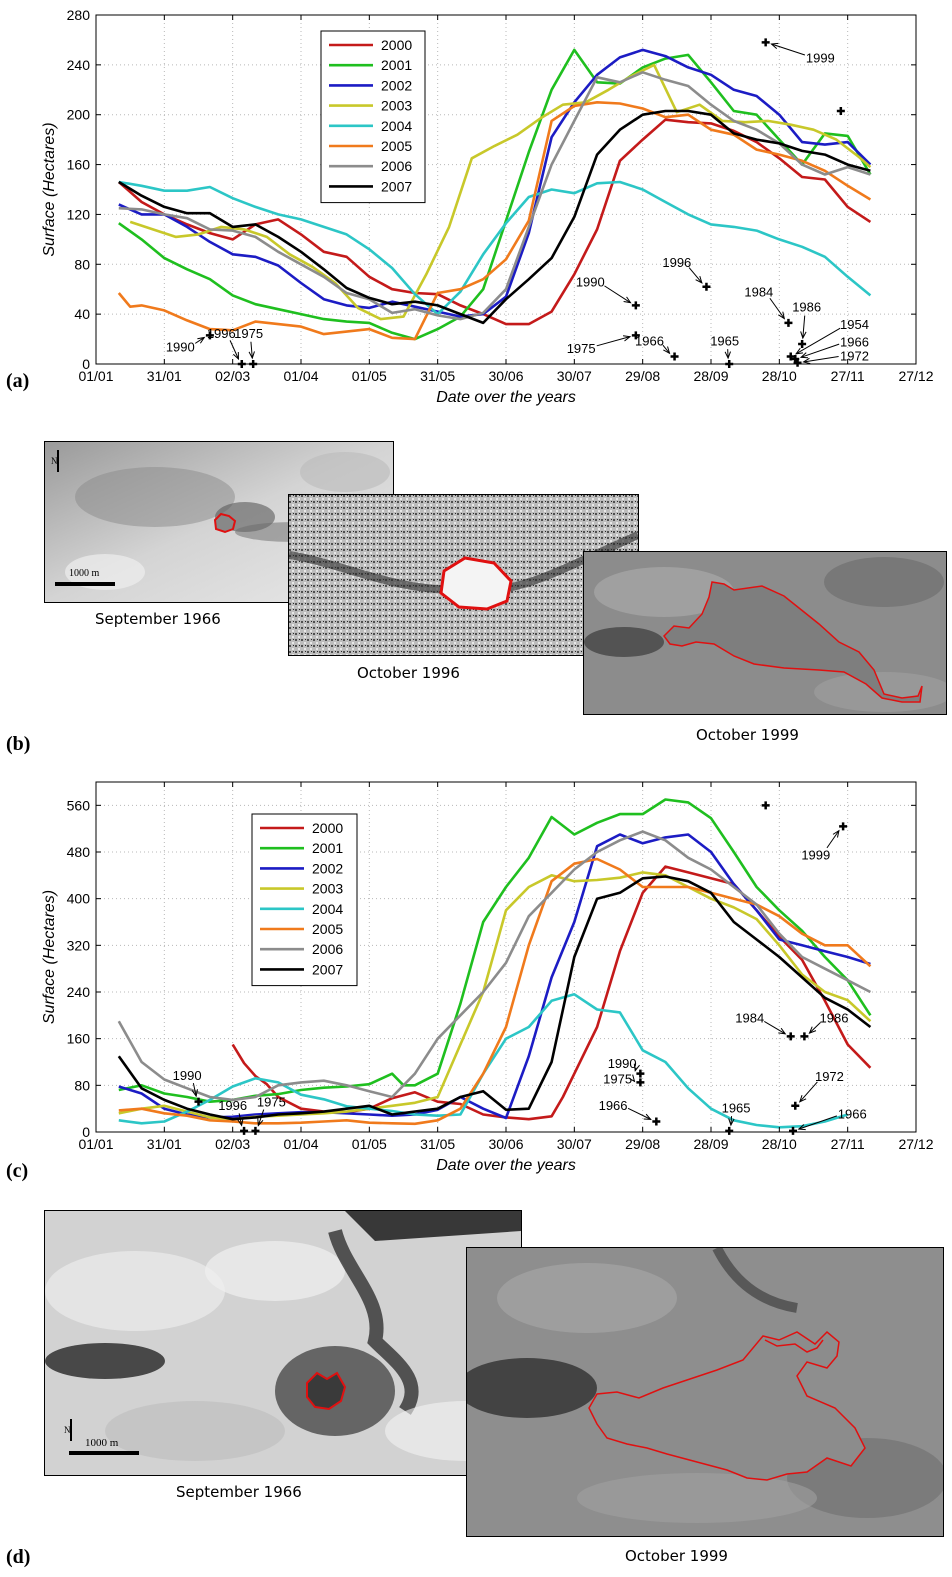  What do you see at coordinates (369, 376) in the screenshot?
I see `x-tick-label: 01/05` at bounding box center [369, 376].